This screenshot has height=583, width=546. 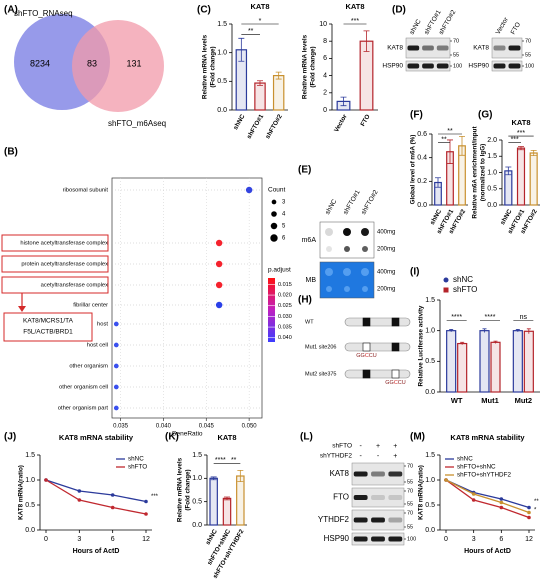 What do you see at coordinates (411, 539) in the screenshot?
I see `marker-label: 100` at bounding box center [411, 539].